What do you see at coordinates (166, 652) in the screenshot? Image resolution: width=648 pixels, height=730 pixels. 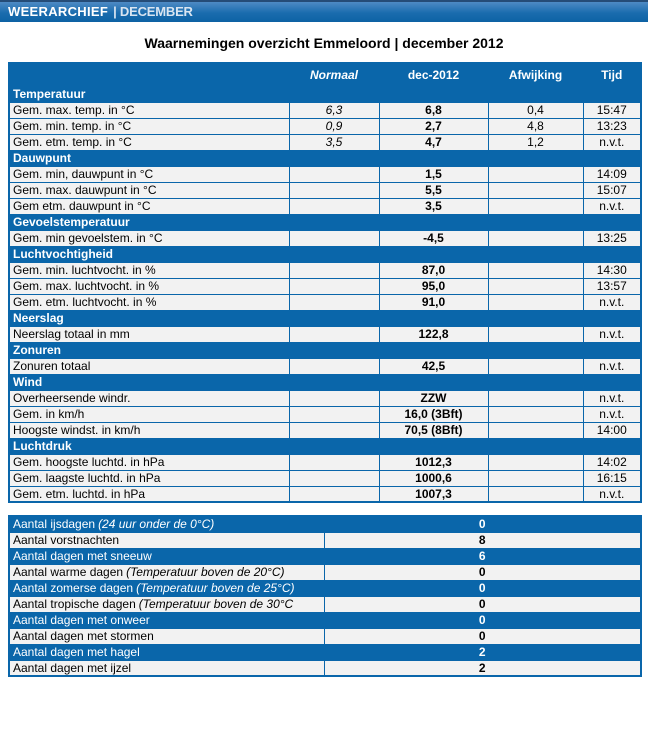 I see `count-label-cell: Aantal dagen met hagel` at bounding box center [166, 652].